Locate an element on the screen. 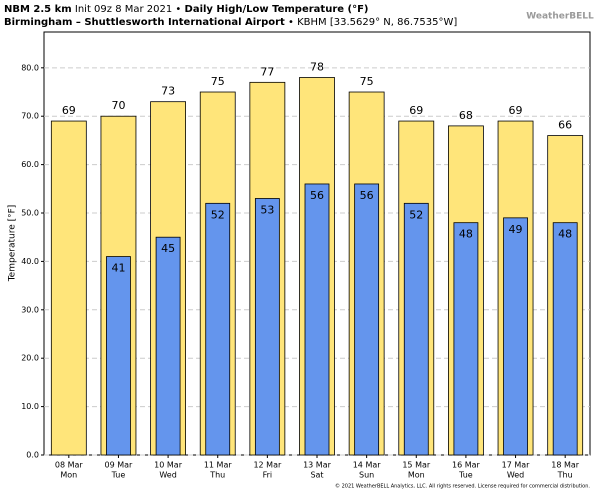 This screenshot has width=600, height=493. data-label: 49 is located at coordinates (516, 229).